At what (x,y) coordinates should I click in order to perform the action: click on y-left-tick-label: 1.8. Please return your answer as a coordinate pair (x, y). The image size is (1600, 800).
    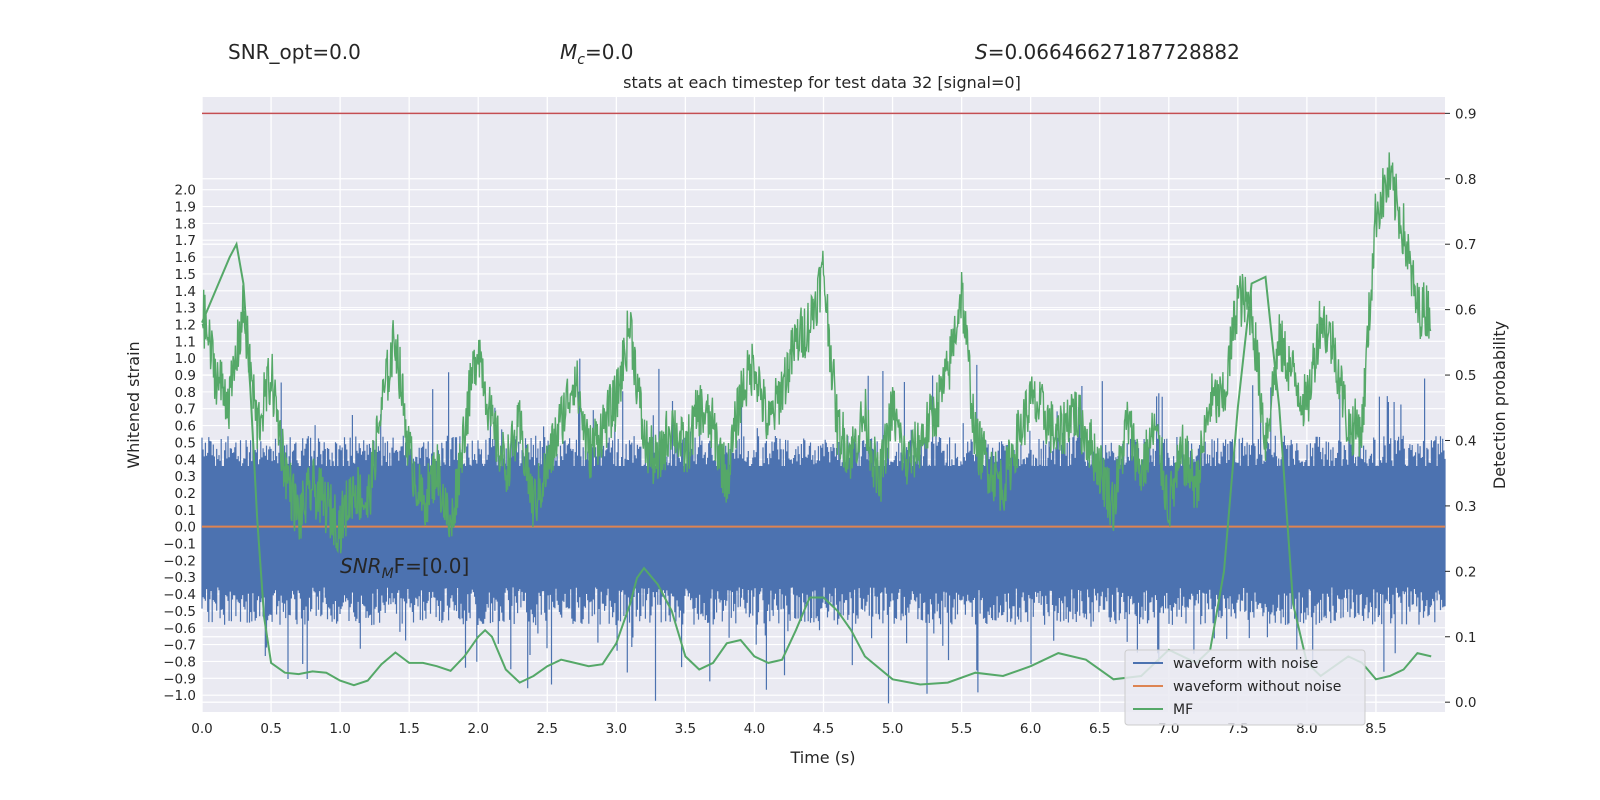
    Looking at the image, I should click on (185, 224).